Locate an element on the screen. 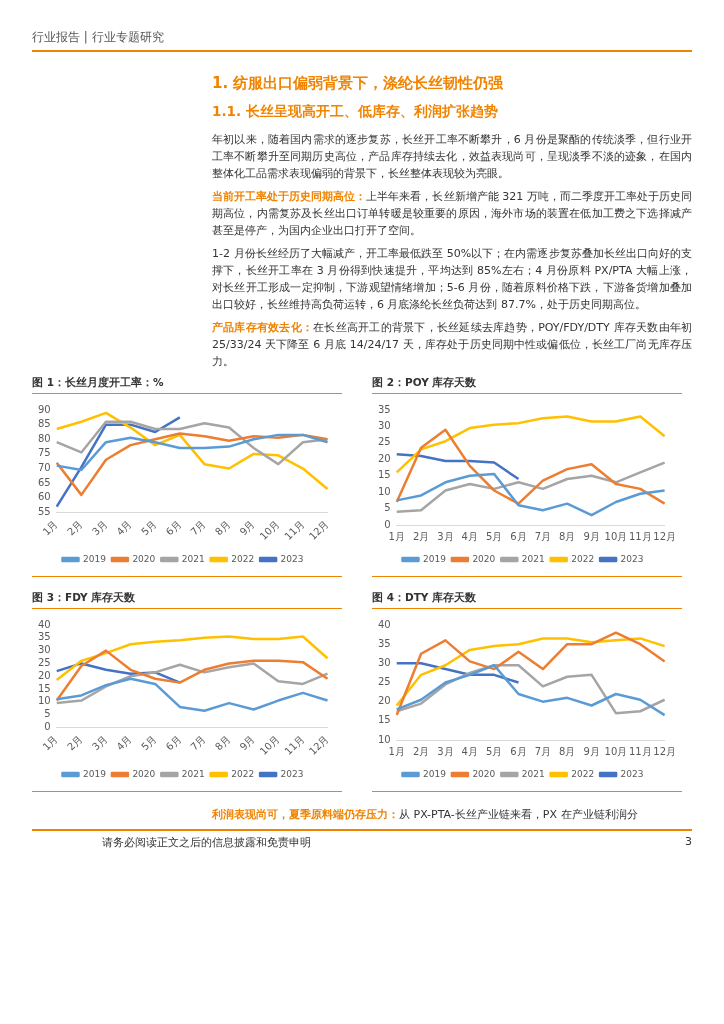  y-tick-label: 65 is located at coordinates (44, 482).